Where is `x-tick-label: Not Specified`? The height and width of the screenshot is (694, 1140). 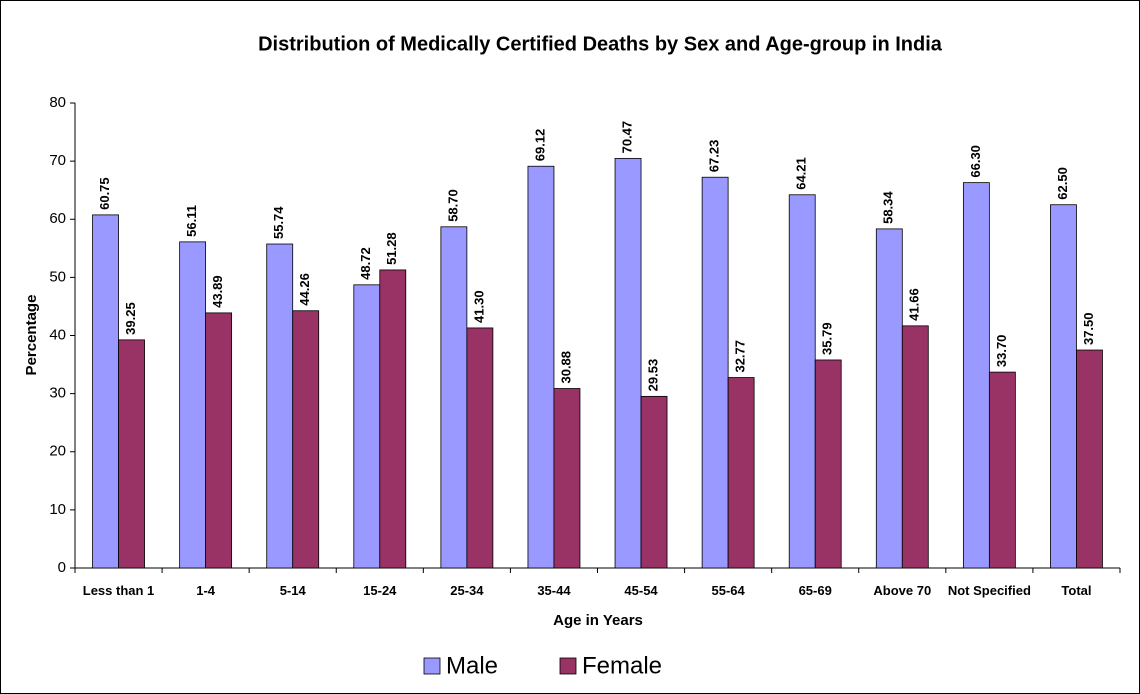
x-tick-label: Not Specified is located at coordinates (989, 590).